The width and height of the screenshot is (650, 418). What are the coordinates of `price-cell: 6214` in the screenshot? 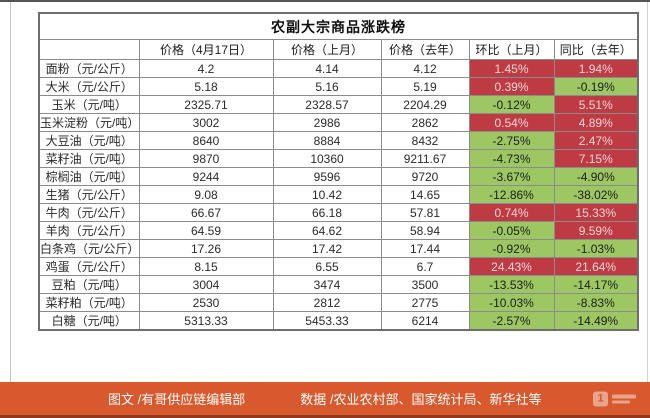 It's located at (425, 321).